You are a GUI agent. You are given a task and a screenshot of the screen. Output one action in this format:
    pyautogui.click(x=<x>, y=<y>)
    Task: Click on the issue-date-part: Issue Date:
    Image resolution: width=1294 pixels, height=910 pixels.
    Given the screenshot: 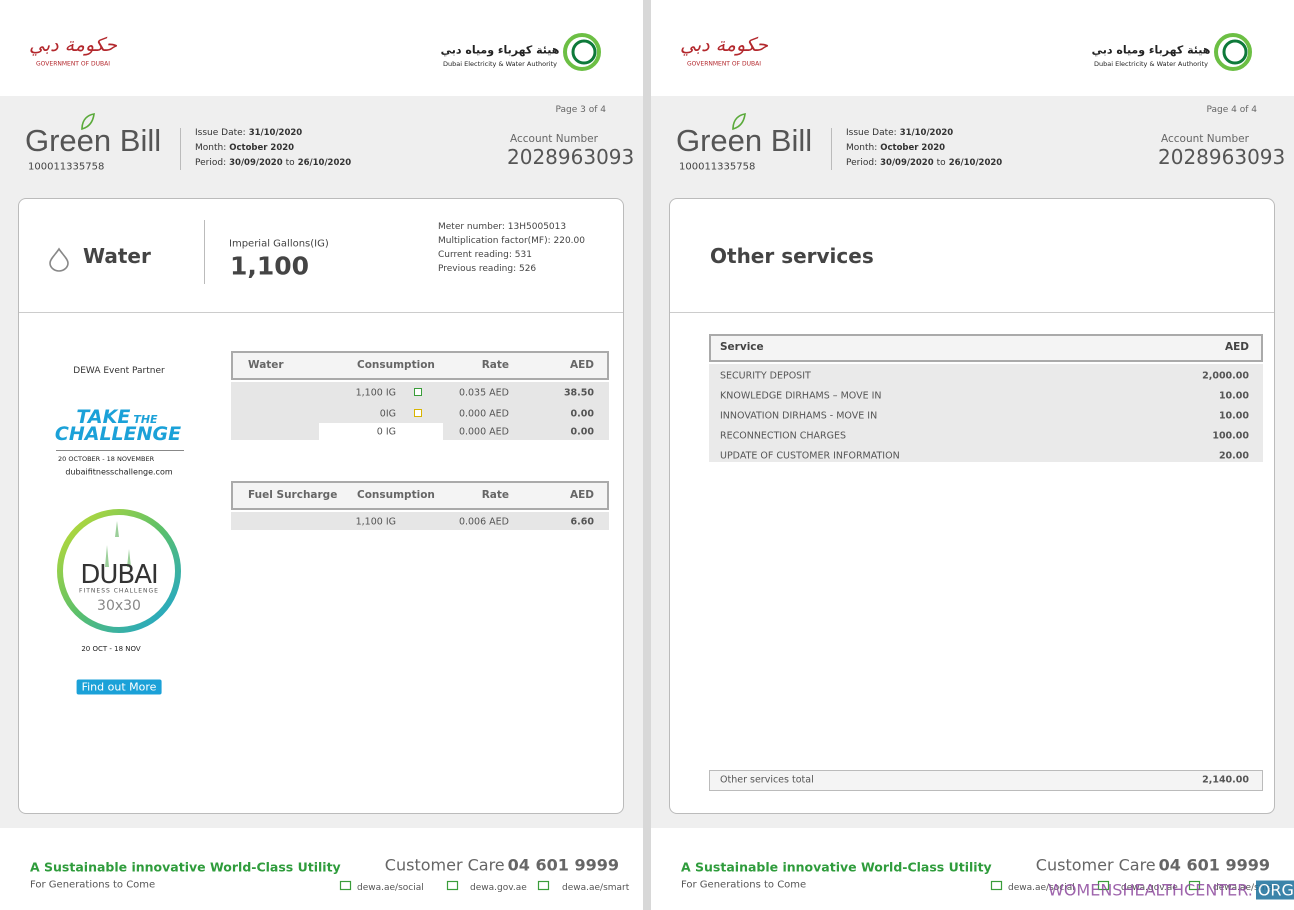 What is the action you would take?
    pyautogui.click(x=871, y=133)
    